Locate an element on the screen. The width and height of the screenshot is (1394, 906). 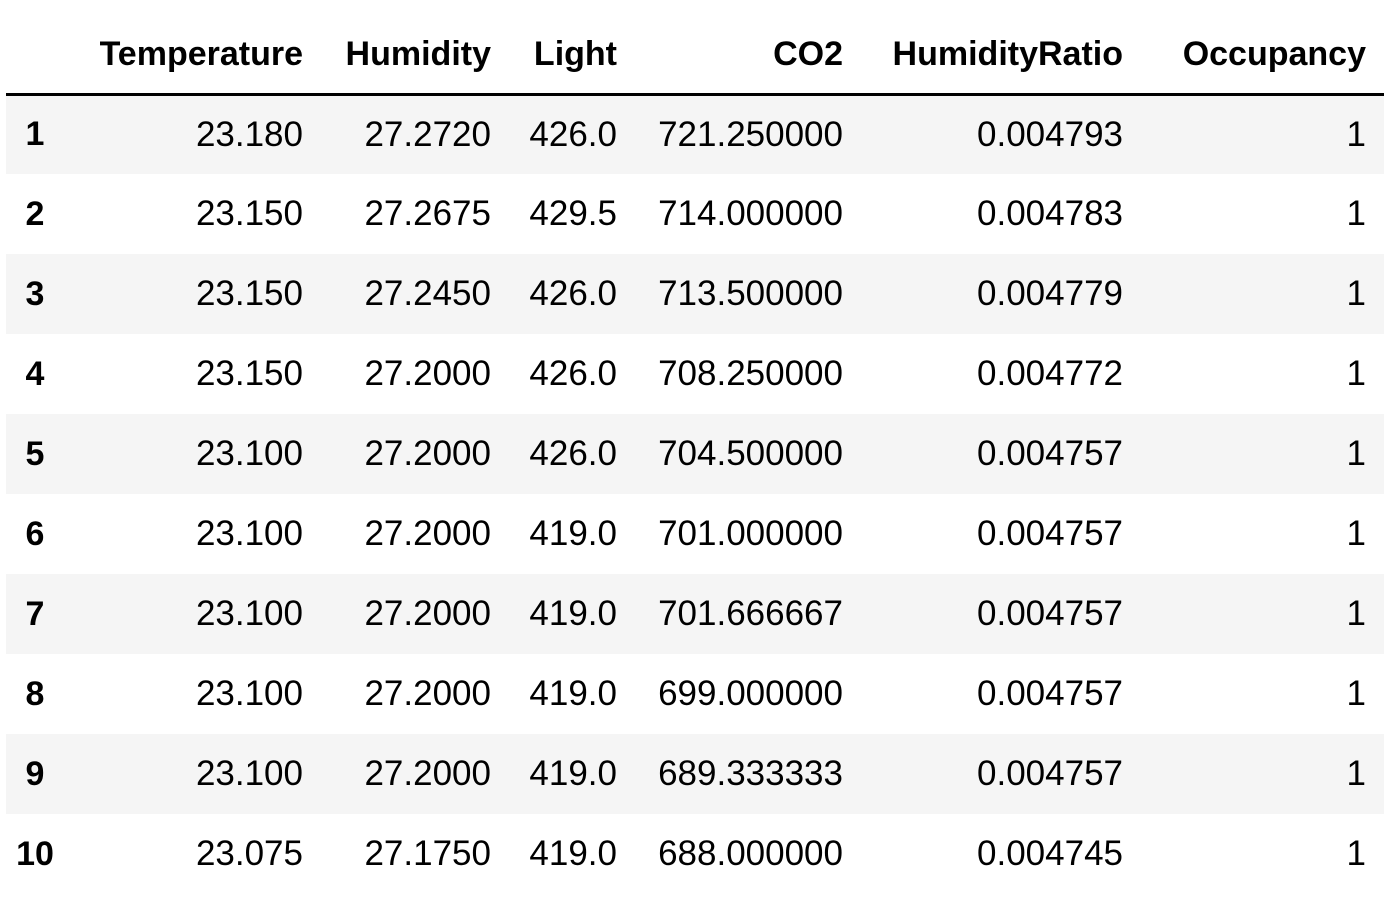
table-row: 5 23.100 27.2000 426.0 704.500000 0.004757 1 is located at coordinates (695, 454).